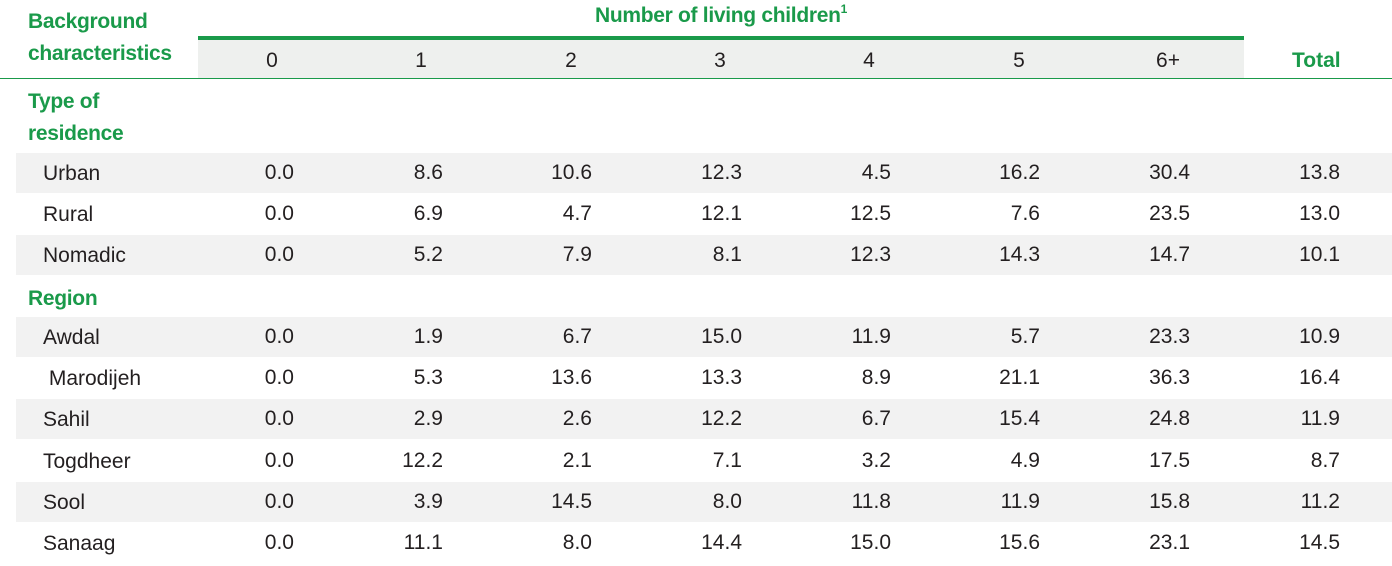  What do you see at coordinates (272, 60) in the screenshot?
I see `column-header-0: 0` at bounding box center [272, 60].